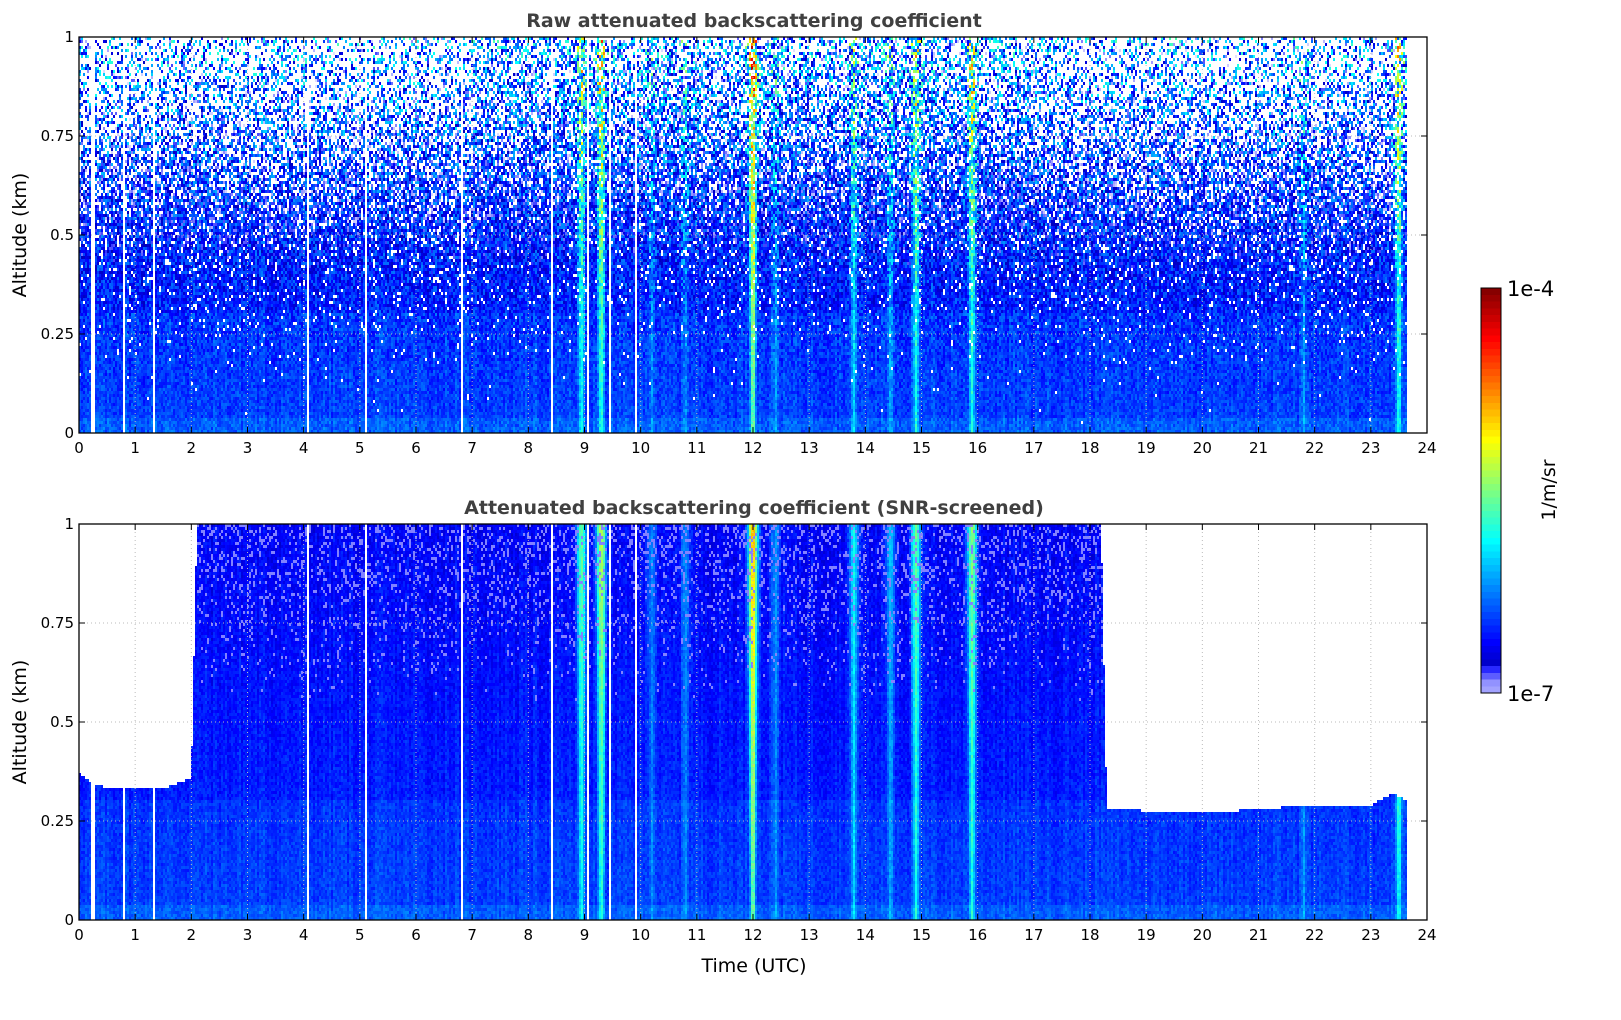  I want to click on colorbar, so click(1491, 490).